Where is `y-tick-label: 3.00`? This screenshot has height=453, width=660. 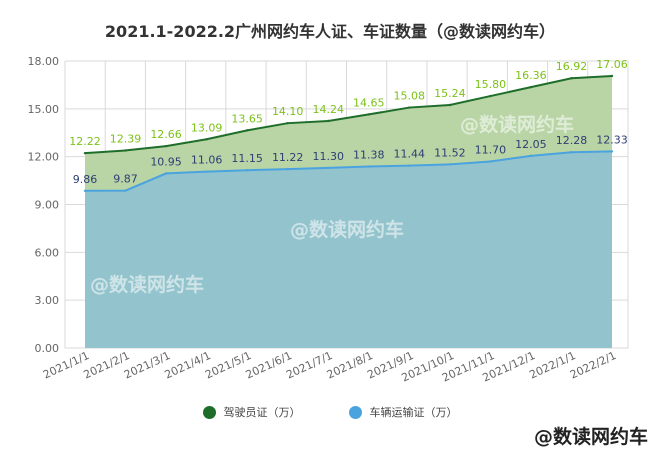 y-tick-label: 3.00 is located at coordinates (47, 300).